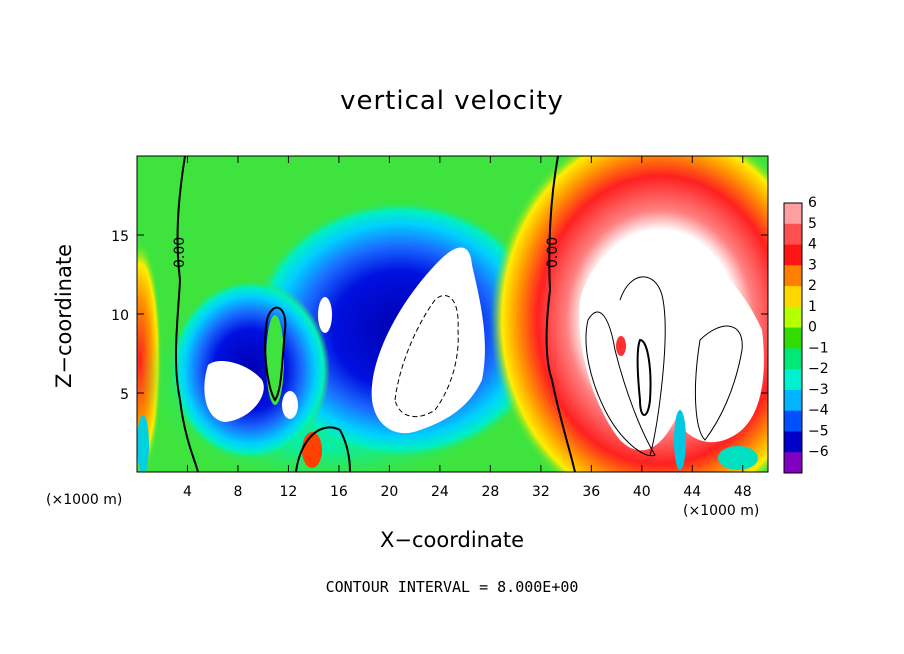 Image resolution: width=904 pixels, height=654 pixels. I want to click on downdraft-left-core, so click(234, 391).